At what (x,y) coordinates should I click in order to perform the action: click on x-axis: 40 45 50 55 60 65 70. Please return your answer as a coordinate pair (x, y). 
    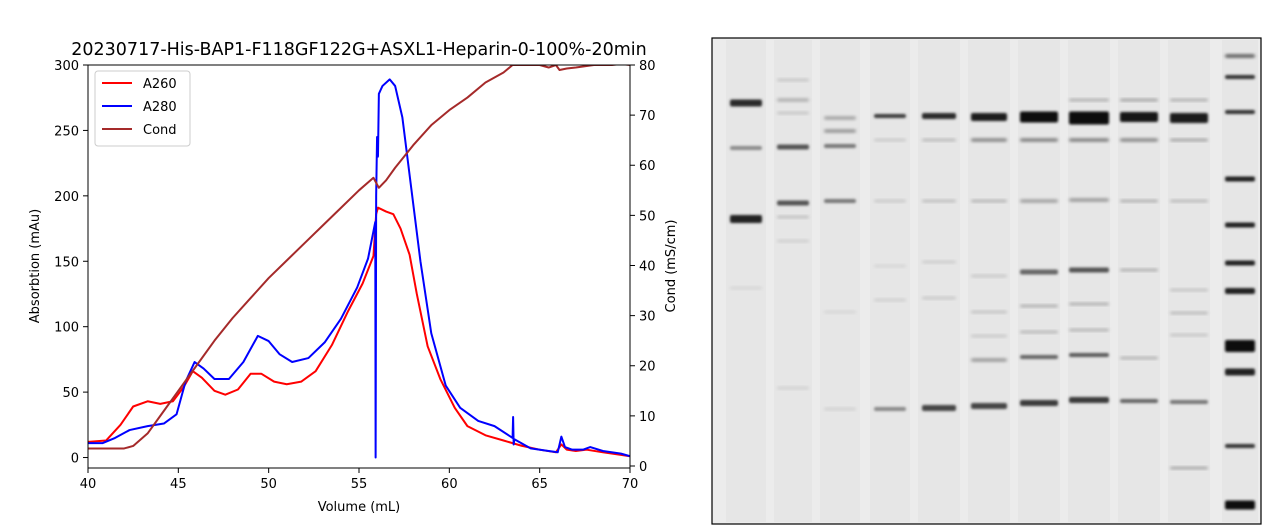
    Looking at the image, I should click on (359, 480).